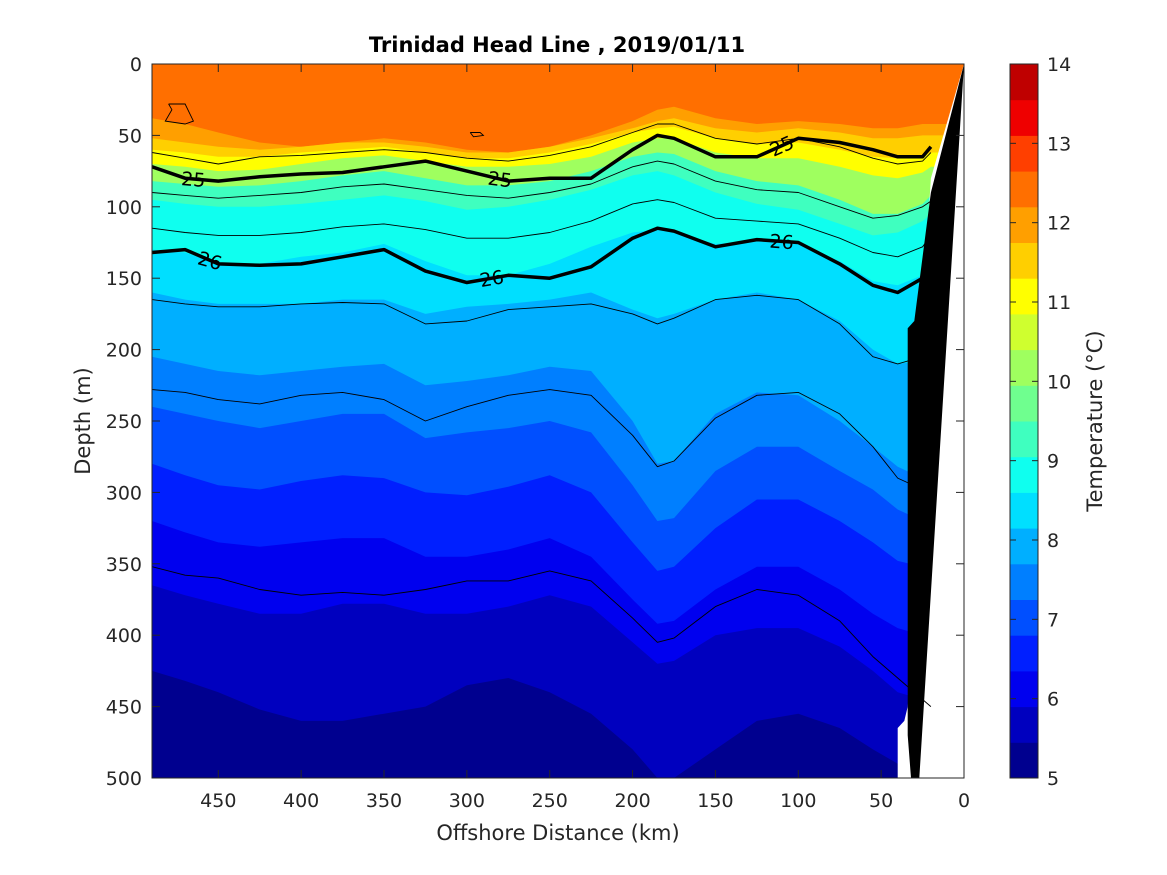 The width and height of the screenshot is (1167, 875). I want to click on colorbar-tick-label: 8, so click(1053, 541).